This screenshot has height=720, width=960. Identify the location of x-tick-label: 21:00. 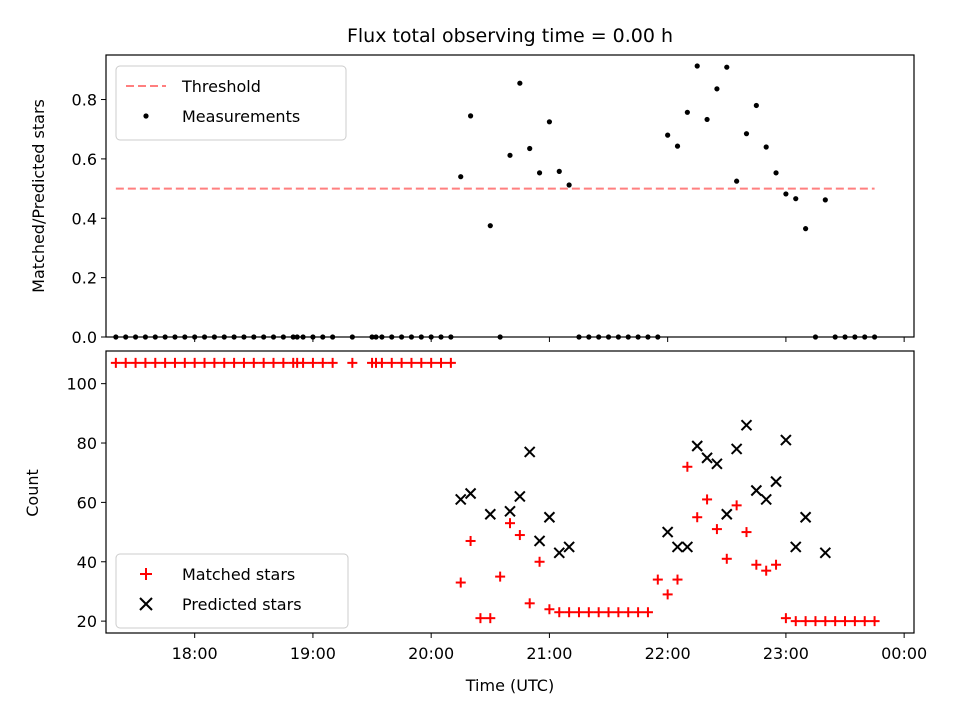
(549, 653).